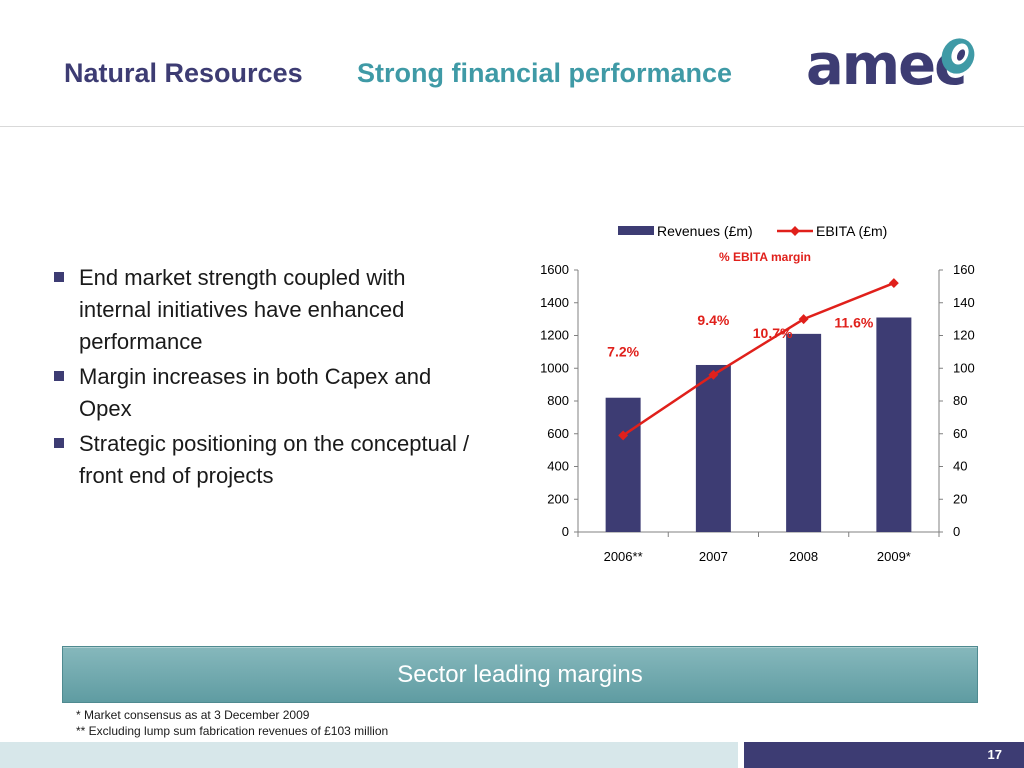 The image size is (1024, 768). I want to click on y-right-tick-label: 100, so click(964, 367).